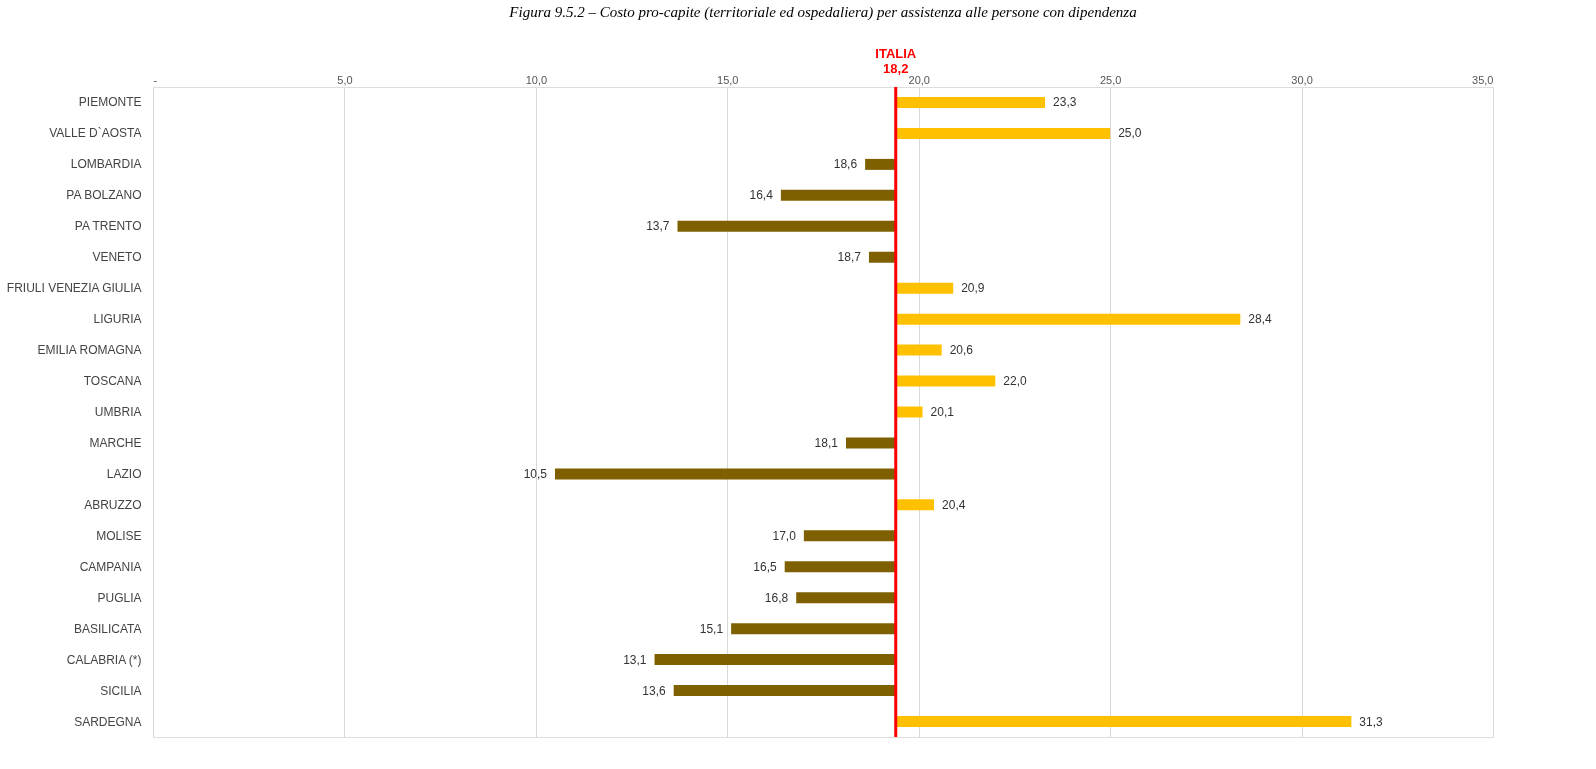  What do you see at coordinates (117, 319) in the screenshot?
I see `y-tick-label: LIGURIA` at bounding box center [117, 319].